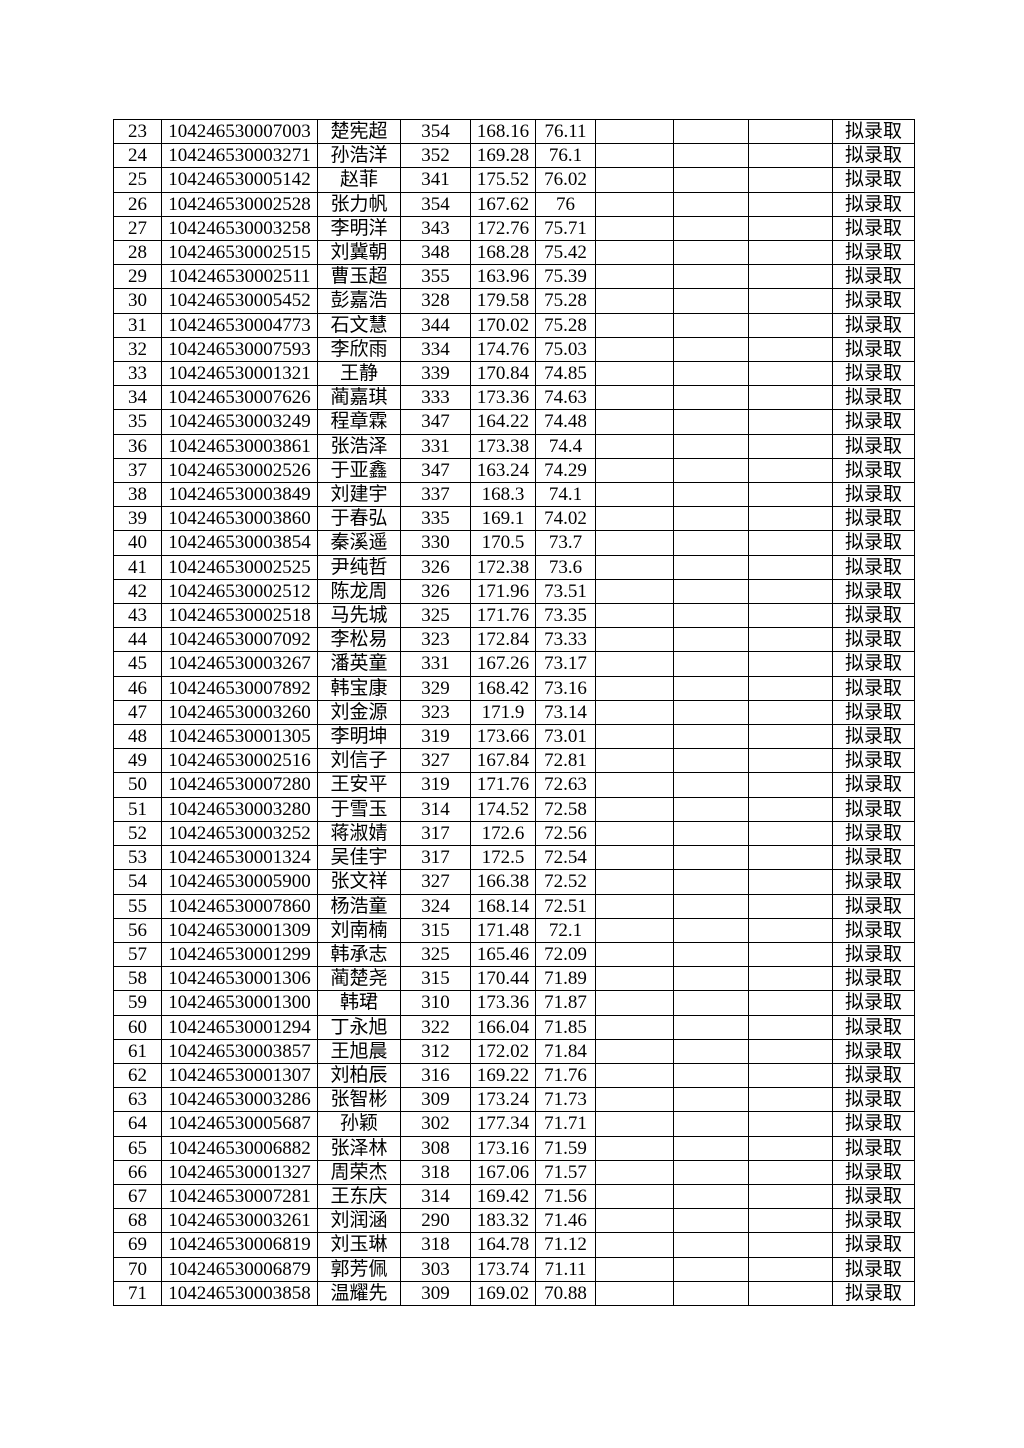 The width and height of the screenshot is (1024, 1448). I want to click on cell-candidate-id: 104246530003258, so click(239, 228).